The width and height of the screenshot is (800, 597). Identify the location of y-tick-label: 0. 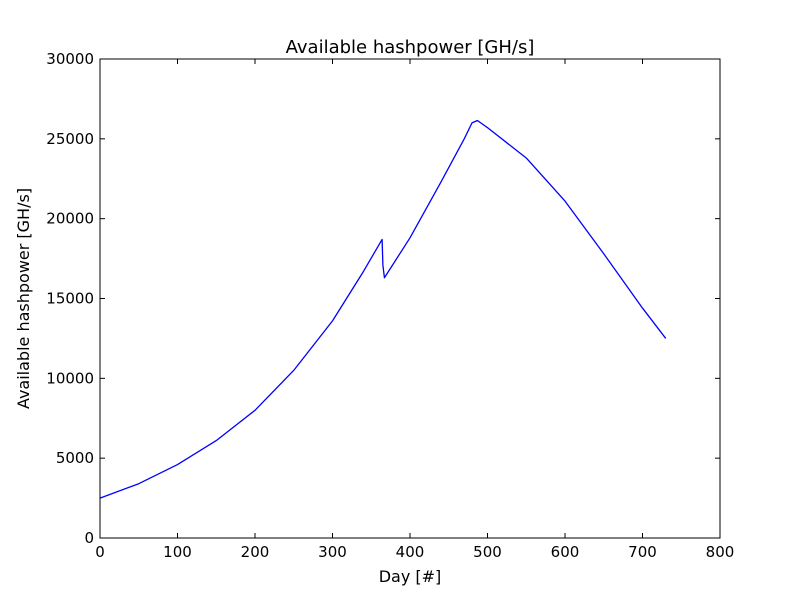
(89, 538).